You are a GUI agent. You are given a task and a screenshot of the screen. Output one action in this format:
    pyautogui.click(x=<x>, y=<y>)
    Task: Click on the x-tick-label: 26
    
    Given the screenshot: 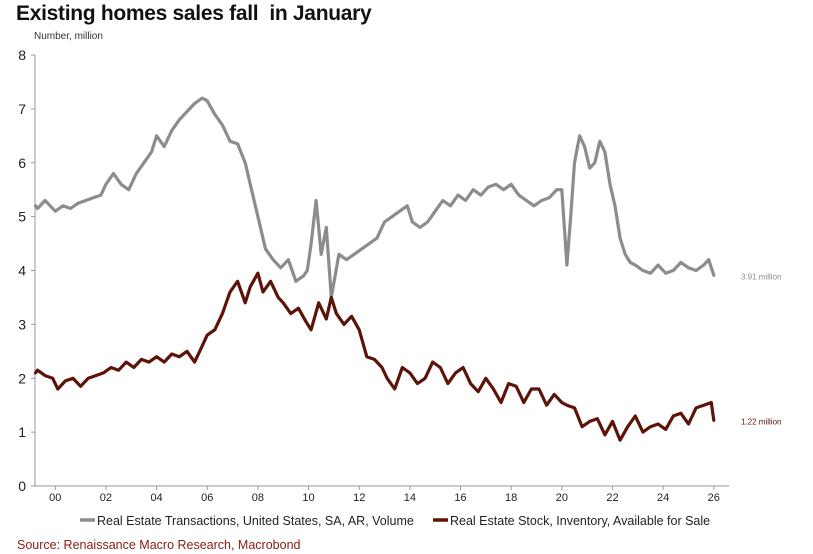 What is the action you would take?
    pyautogui.click(x=714, y=498)
    